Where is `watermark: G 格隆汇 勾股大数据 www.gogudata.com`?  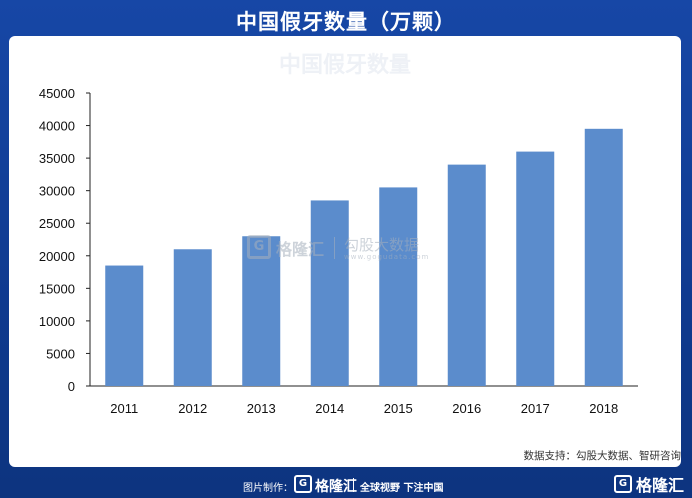 watermark: G 格隆汇 勾股大数据 www.gogudata.com is located at coordinates (347, 249).